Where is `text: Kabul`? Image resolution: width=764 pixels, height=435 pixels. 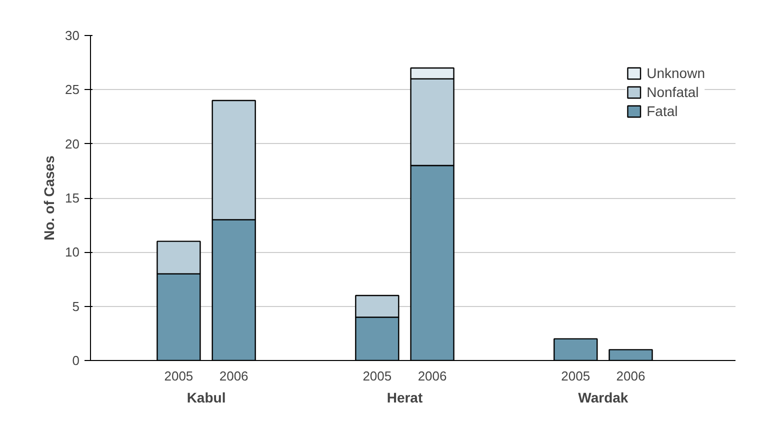
text: Kabul is located at coordinates (206, 398).